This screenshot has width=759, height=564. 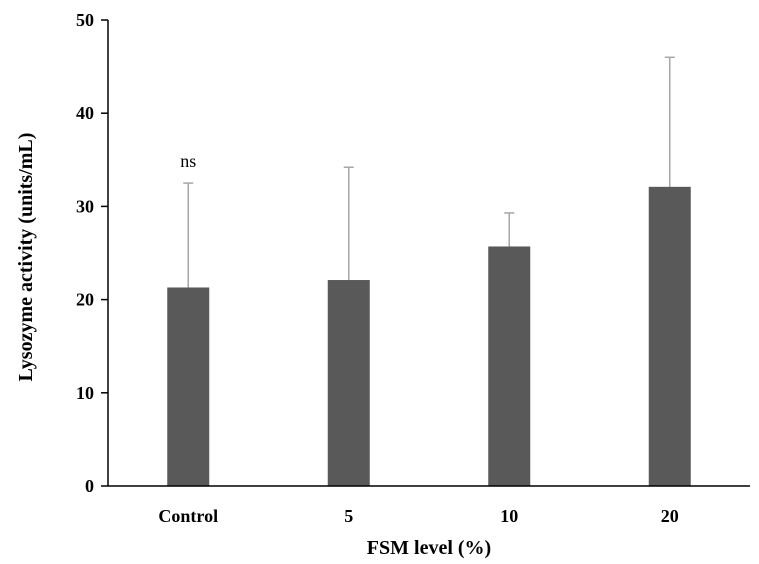 I want to click on annotations: ns, so click(x=188, y=161).